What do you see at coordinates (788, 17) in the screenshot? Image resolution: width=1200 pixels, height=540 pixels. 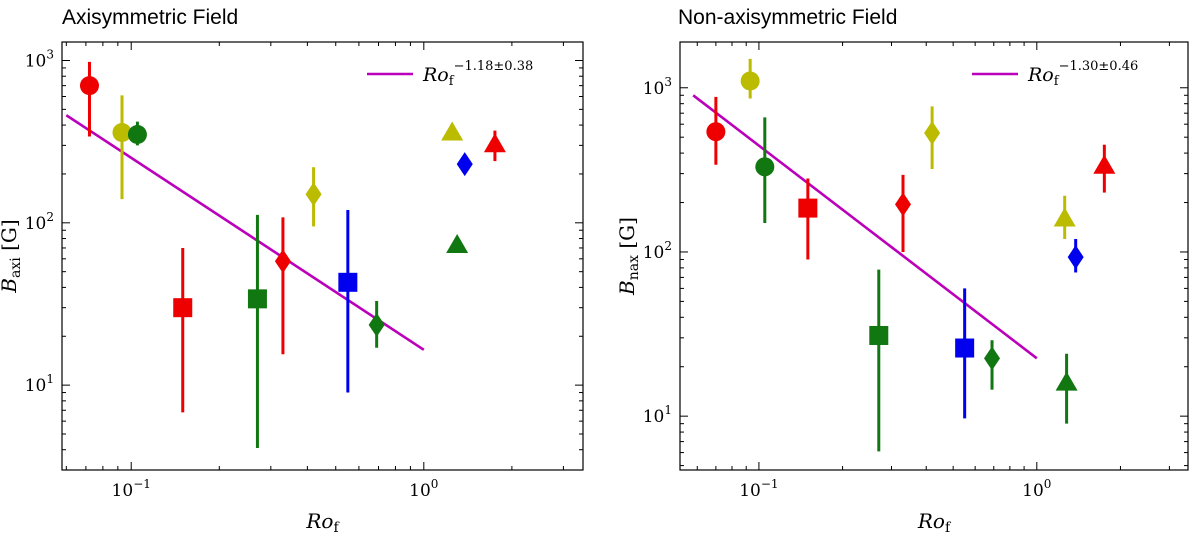 I see `chart-title: Non-axisymmetric Field` at bounding box center [788, 17].